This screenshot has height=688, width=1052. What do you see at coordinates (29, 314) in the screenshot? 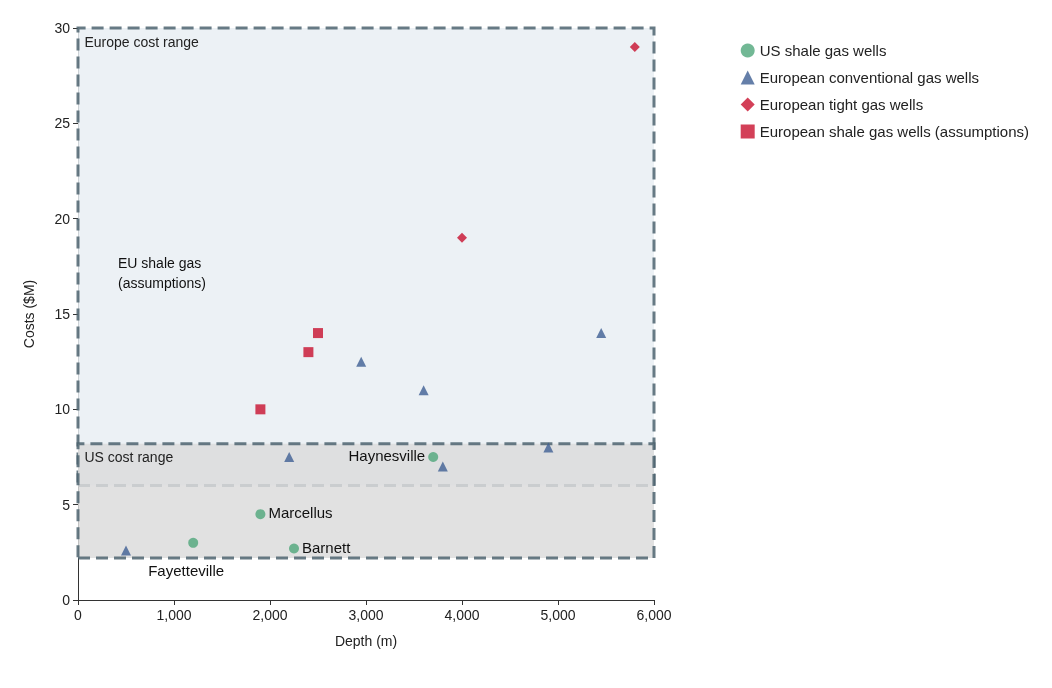
I see `y-axis-title: Costs ($M)` at bounding box center [29, 314].